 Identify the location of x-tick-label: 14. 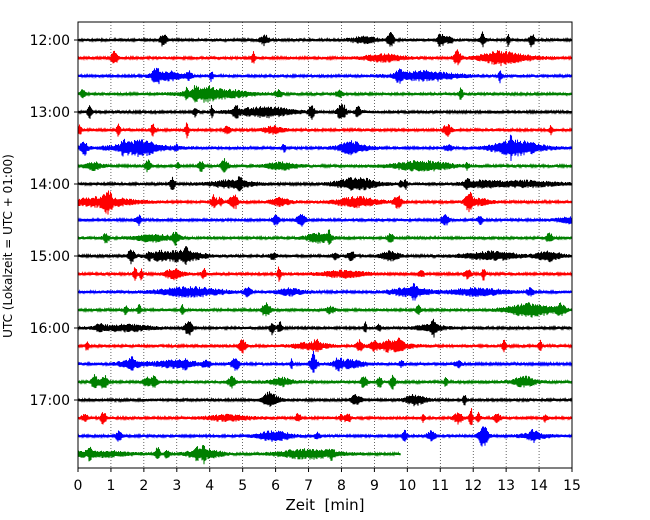
(539, 486).